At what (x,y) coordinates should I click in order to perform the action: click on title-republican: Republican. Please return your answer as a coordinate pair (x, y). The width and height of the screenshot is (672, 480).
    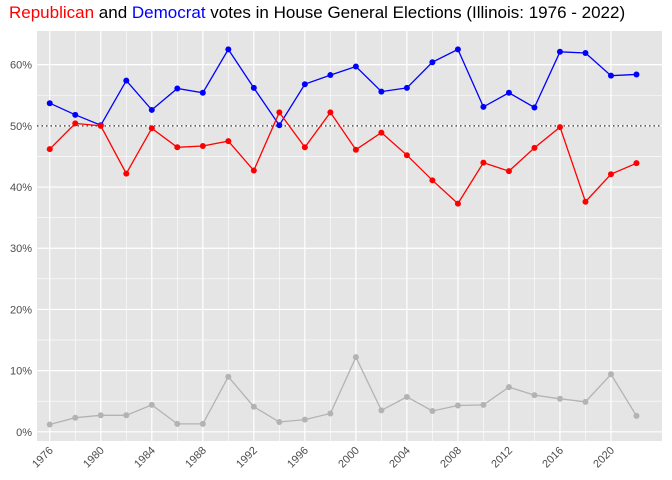
    Looking at the image, I should click on (52, 12).